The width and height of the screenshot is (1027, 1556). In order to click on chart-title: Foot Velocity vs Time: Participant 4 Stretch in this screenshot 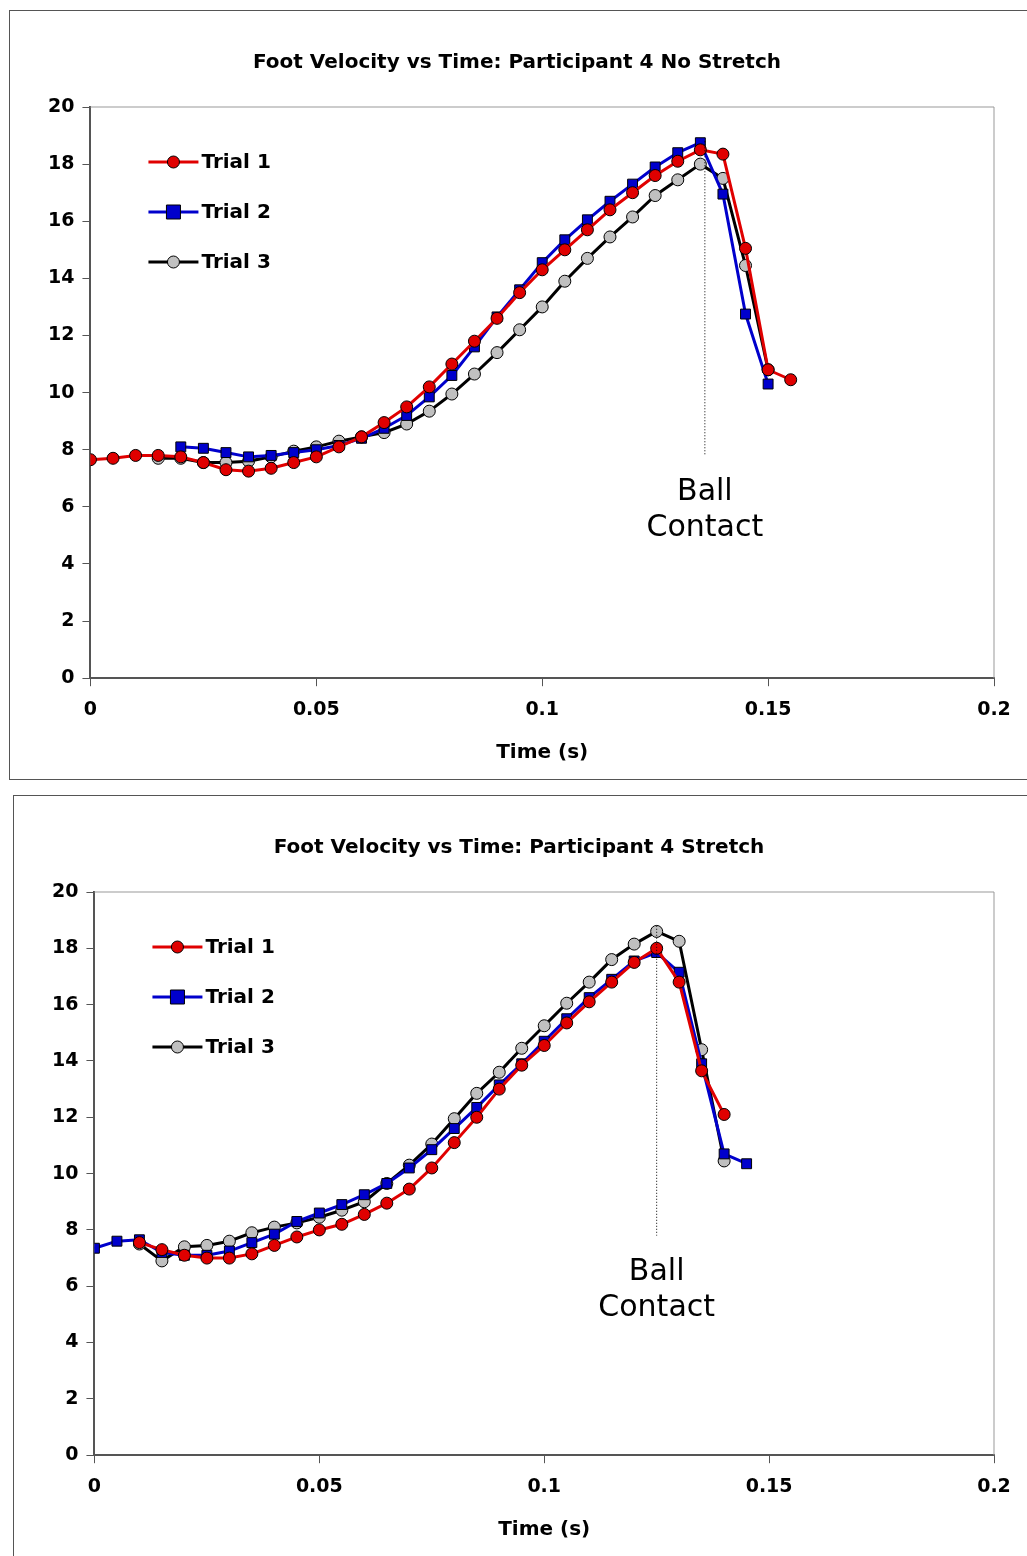, I will do `click(519, 846)`.